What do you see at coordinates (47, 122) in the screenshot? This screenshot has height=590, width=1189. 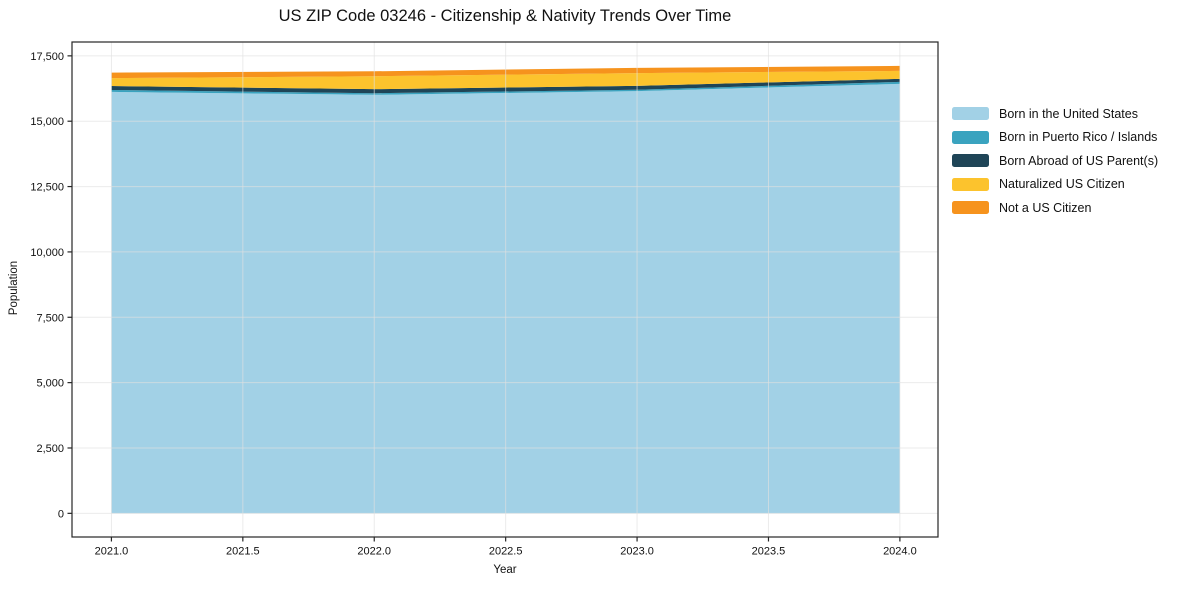 I see `y-tick-label: 15,000` at bounding box center [47, 122].